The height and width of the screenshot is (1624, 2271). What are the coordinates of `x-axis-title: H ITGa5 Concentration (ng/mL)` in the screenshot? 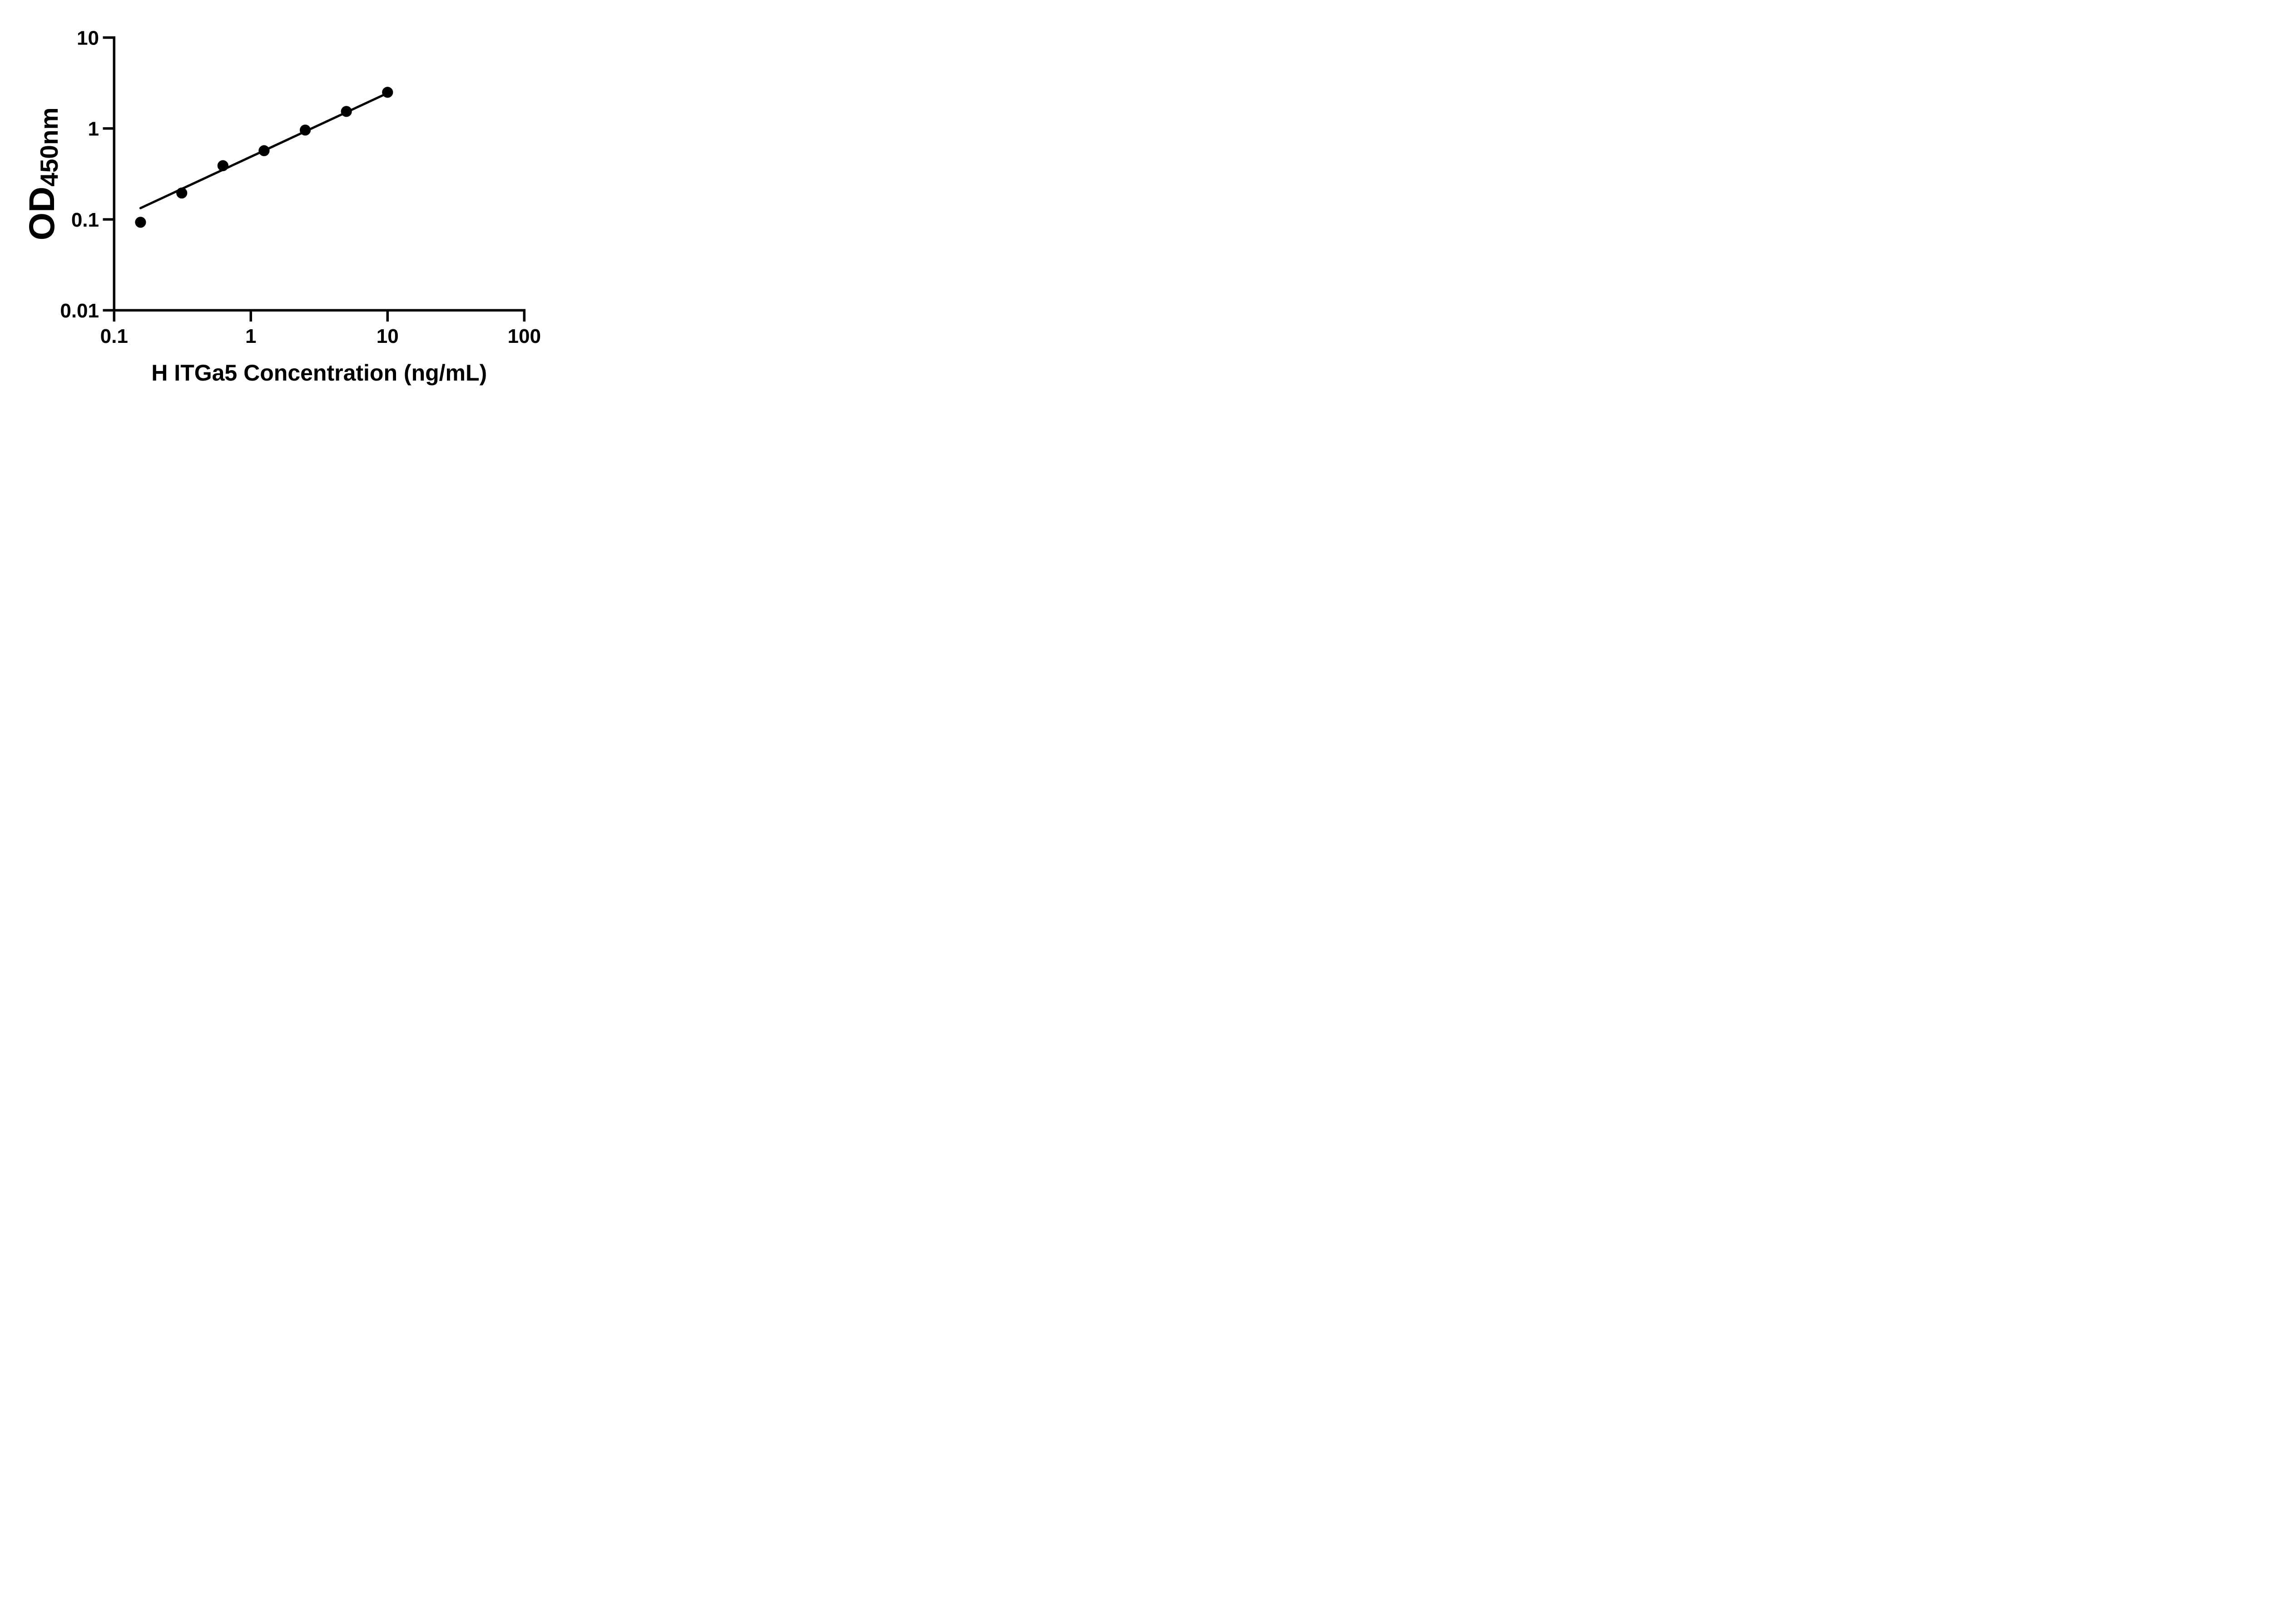 It's located at (319, 373).